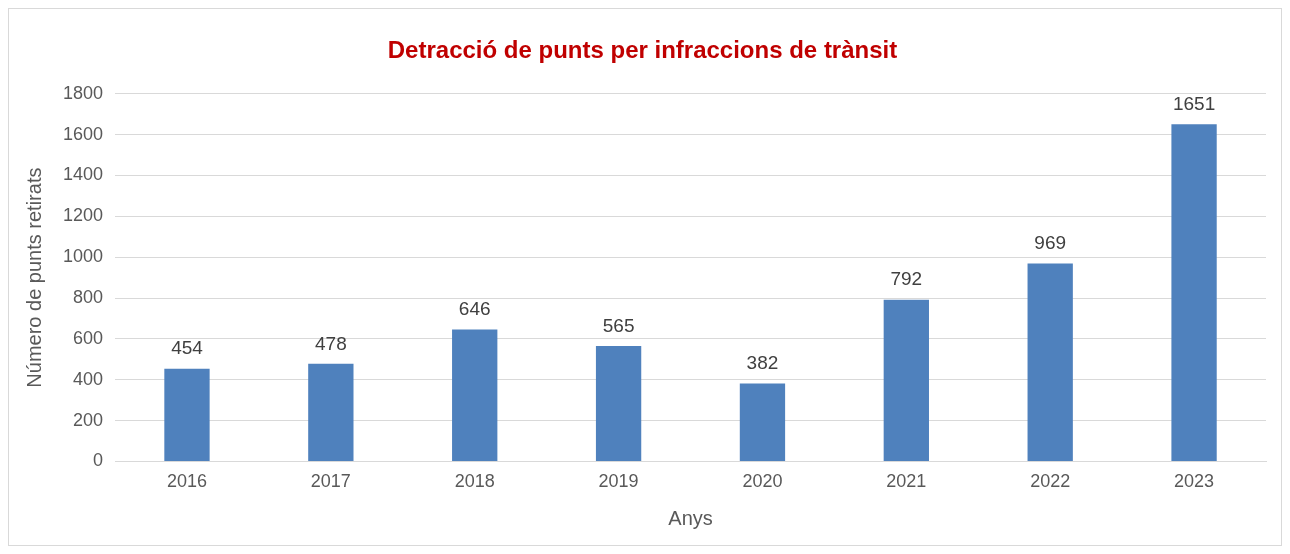  I want to click on y-tick-label: 1800, so click(83, 92).